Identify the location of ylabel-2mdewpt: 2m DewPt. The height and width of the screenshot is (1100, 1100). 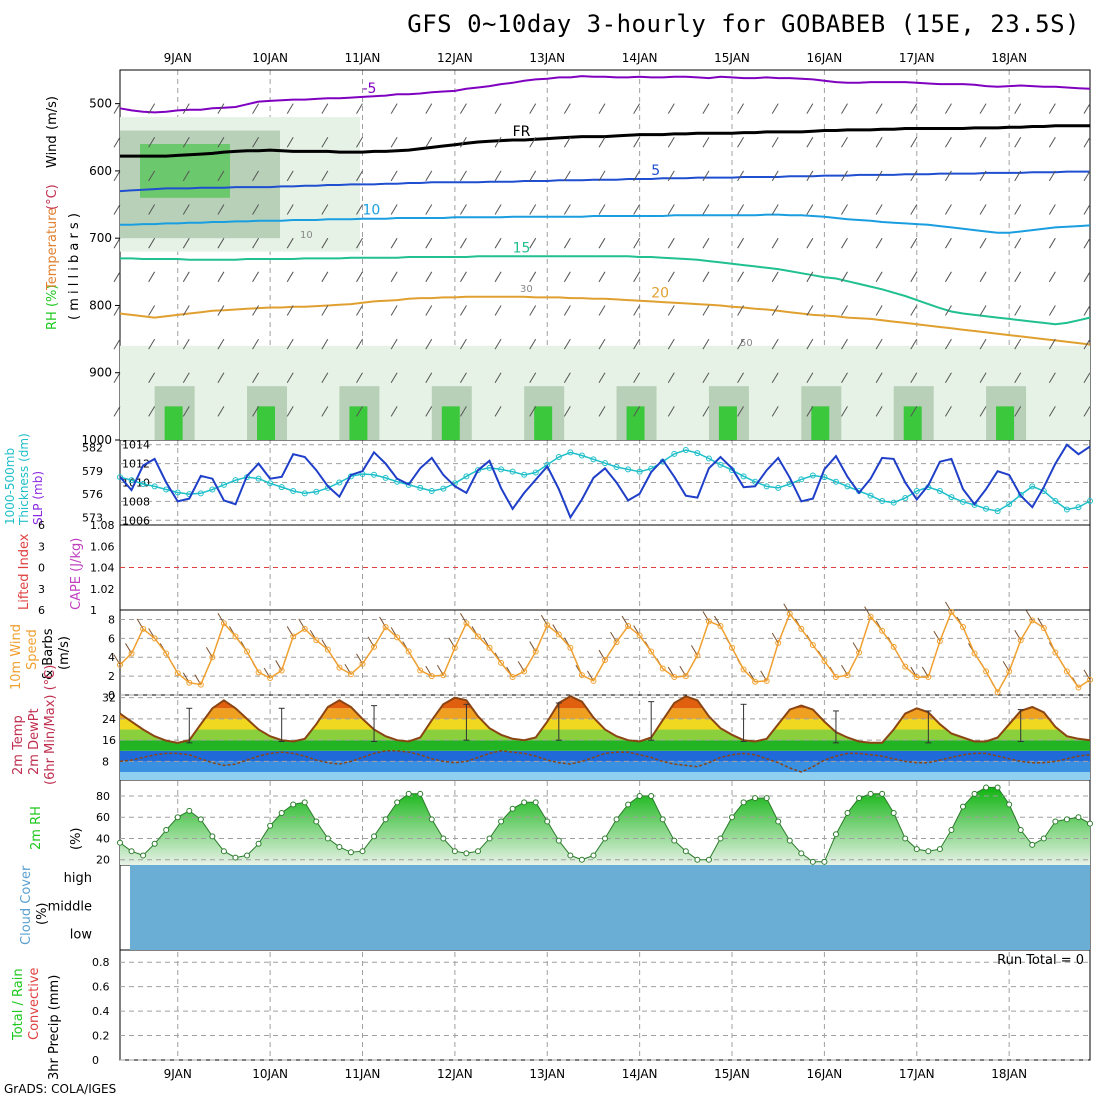
(34, 741).